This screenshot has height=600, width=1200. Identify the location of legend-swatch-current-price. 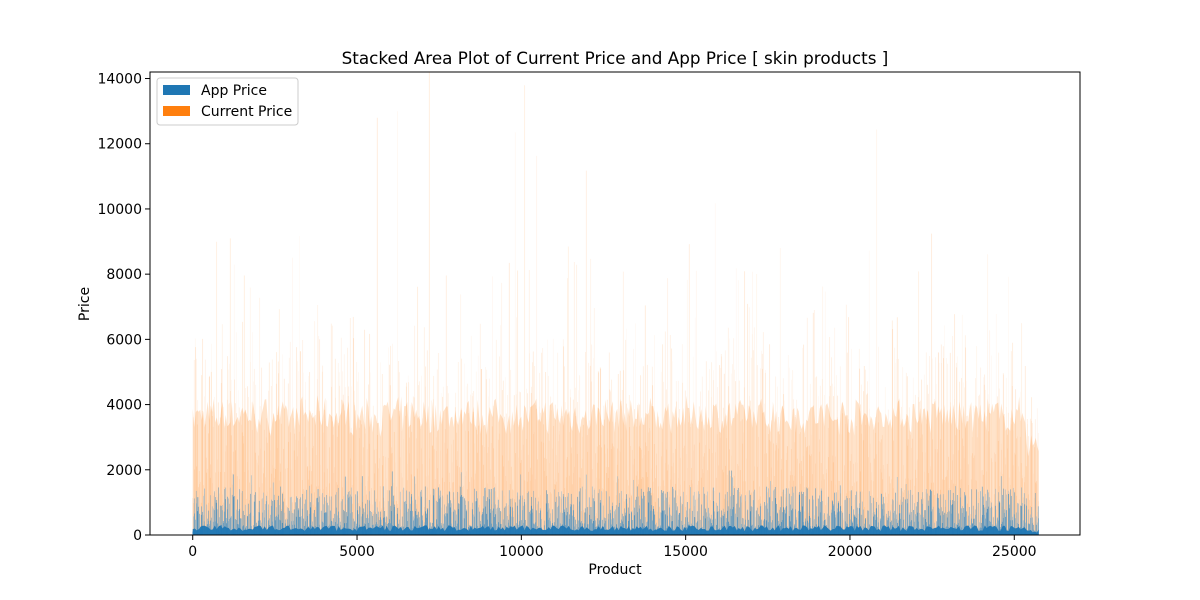
(176, 111).